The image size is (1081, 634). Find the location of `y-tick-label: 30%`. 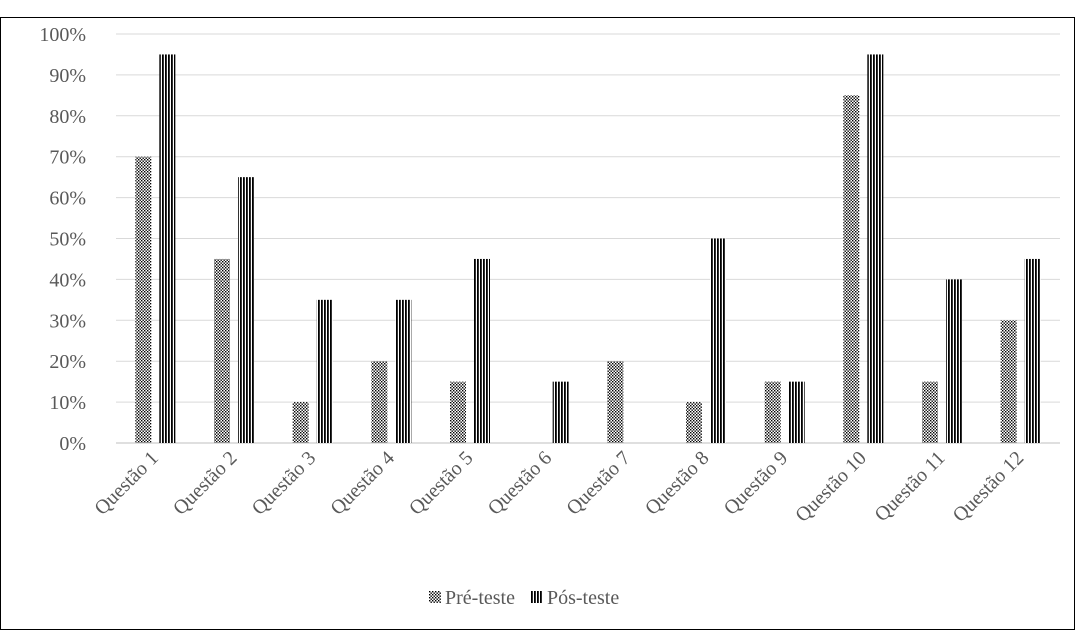

y-tick-label: 30% is located at coordinates (67, 321).